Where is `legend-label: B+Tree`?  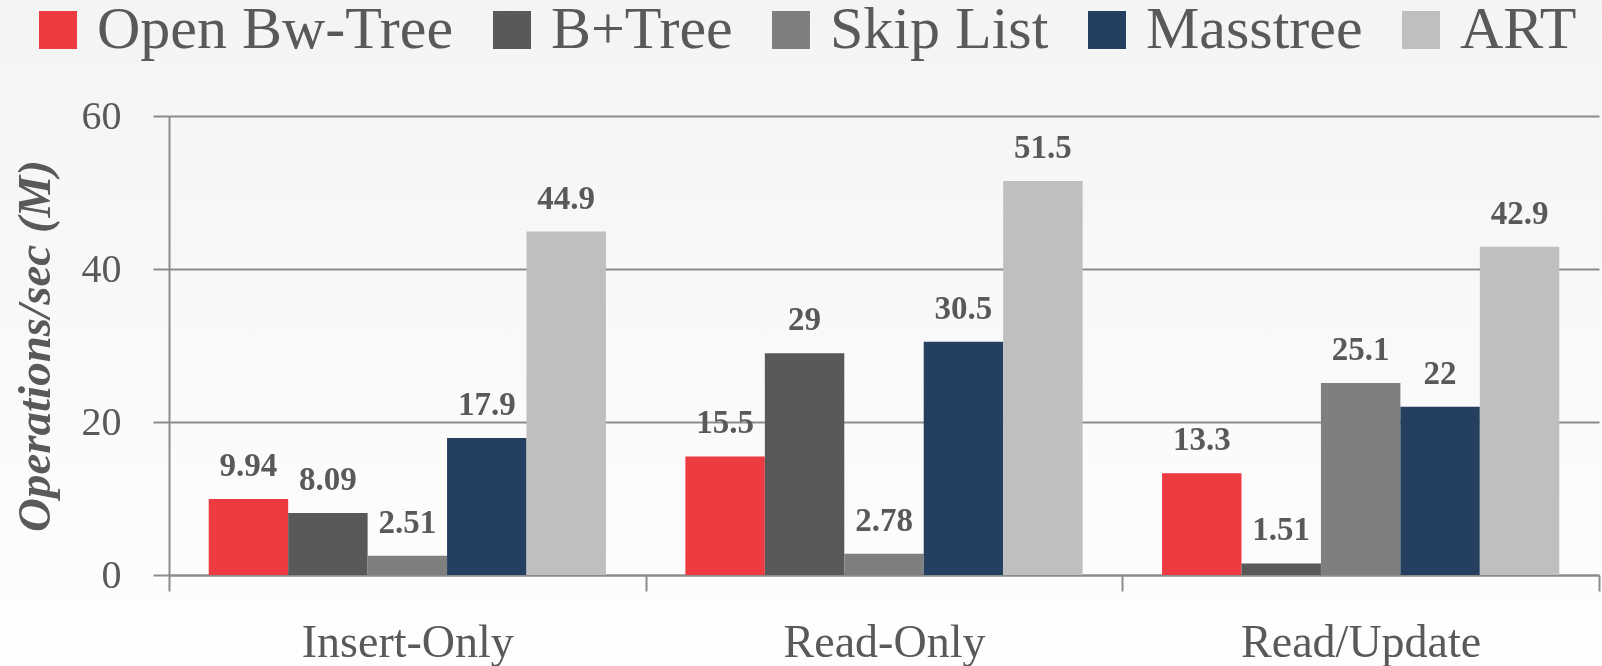
legend-label: B+Tree is located at coordinates (642, 30).